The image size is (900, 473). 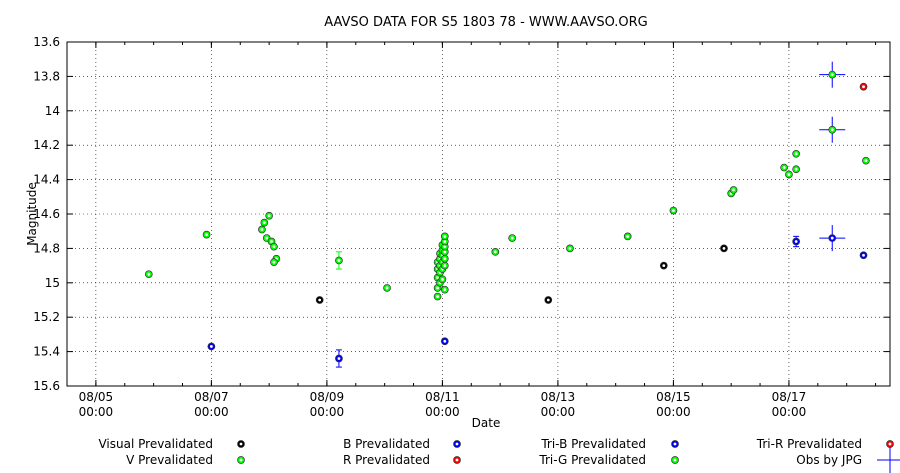 What do you see at coordinates (327, 397) in the screenshot?
I see `x-tick-label-date: 08/09` at bounding box center [327, 397].